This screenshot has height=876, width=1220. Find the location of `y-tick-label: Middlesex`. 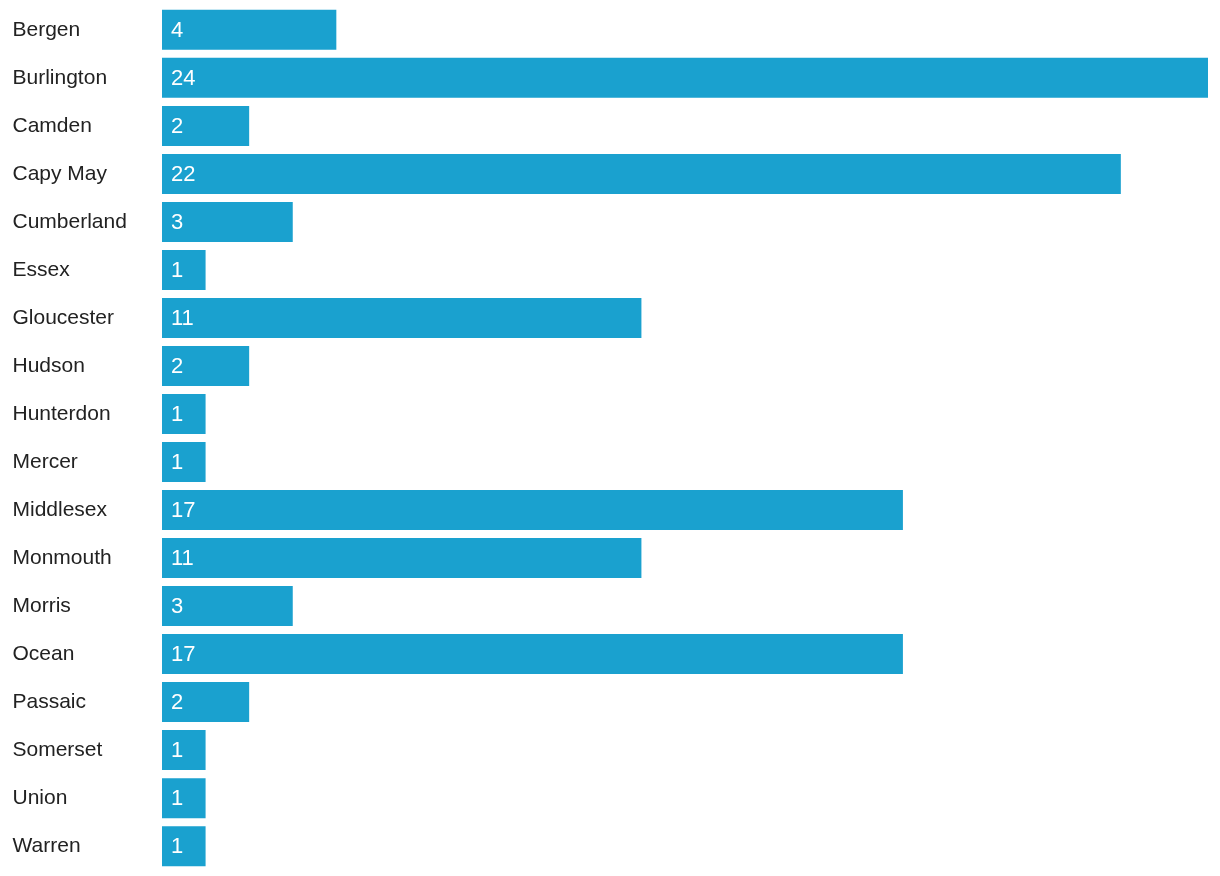

y-tick-label: Middlesex is located at coordinates (60, 509).